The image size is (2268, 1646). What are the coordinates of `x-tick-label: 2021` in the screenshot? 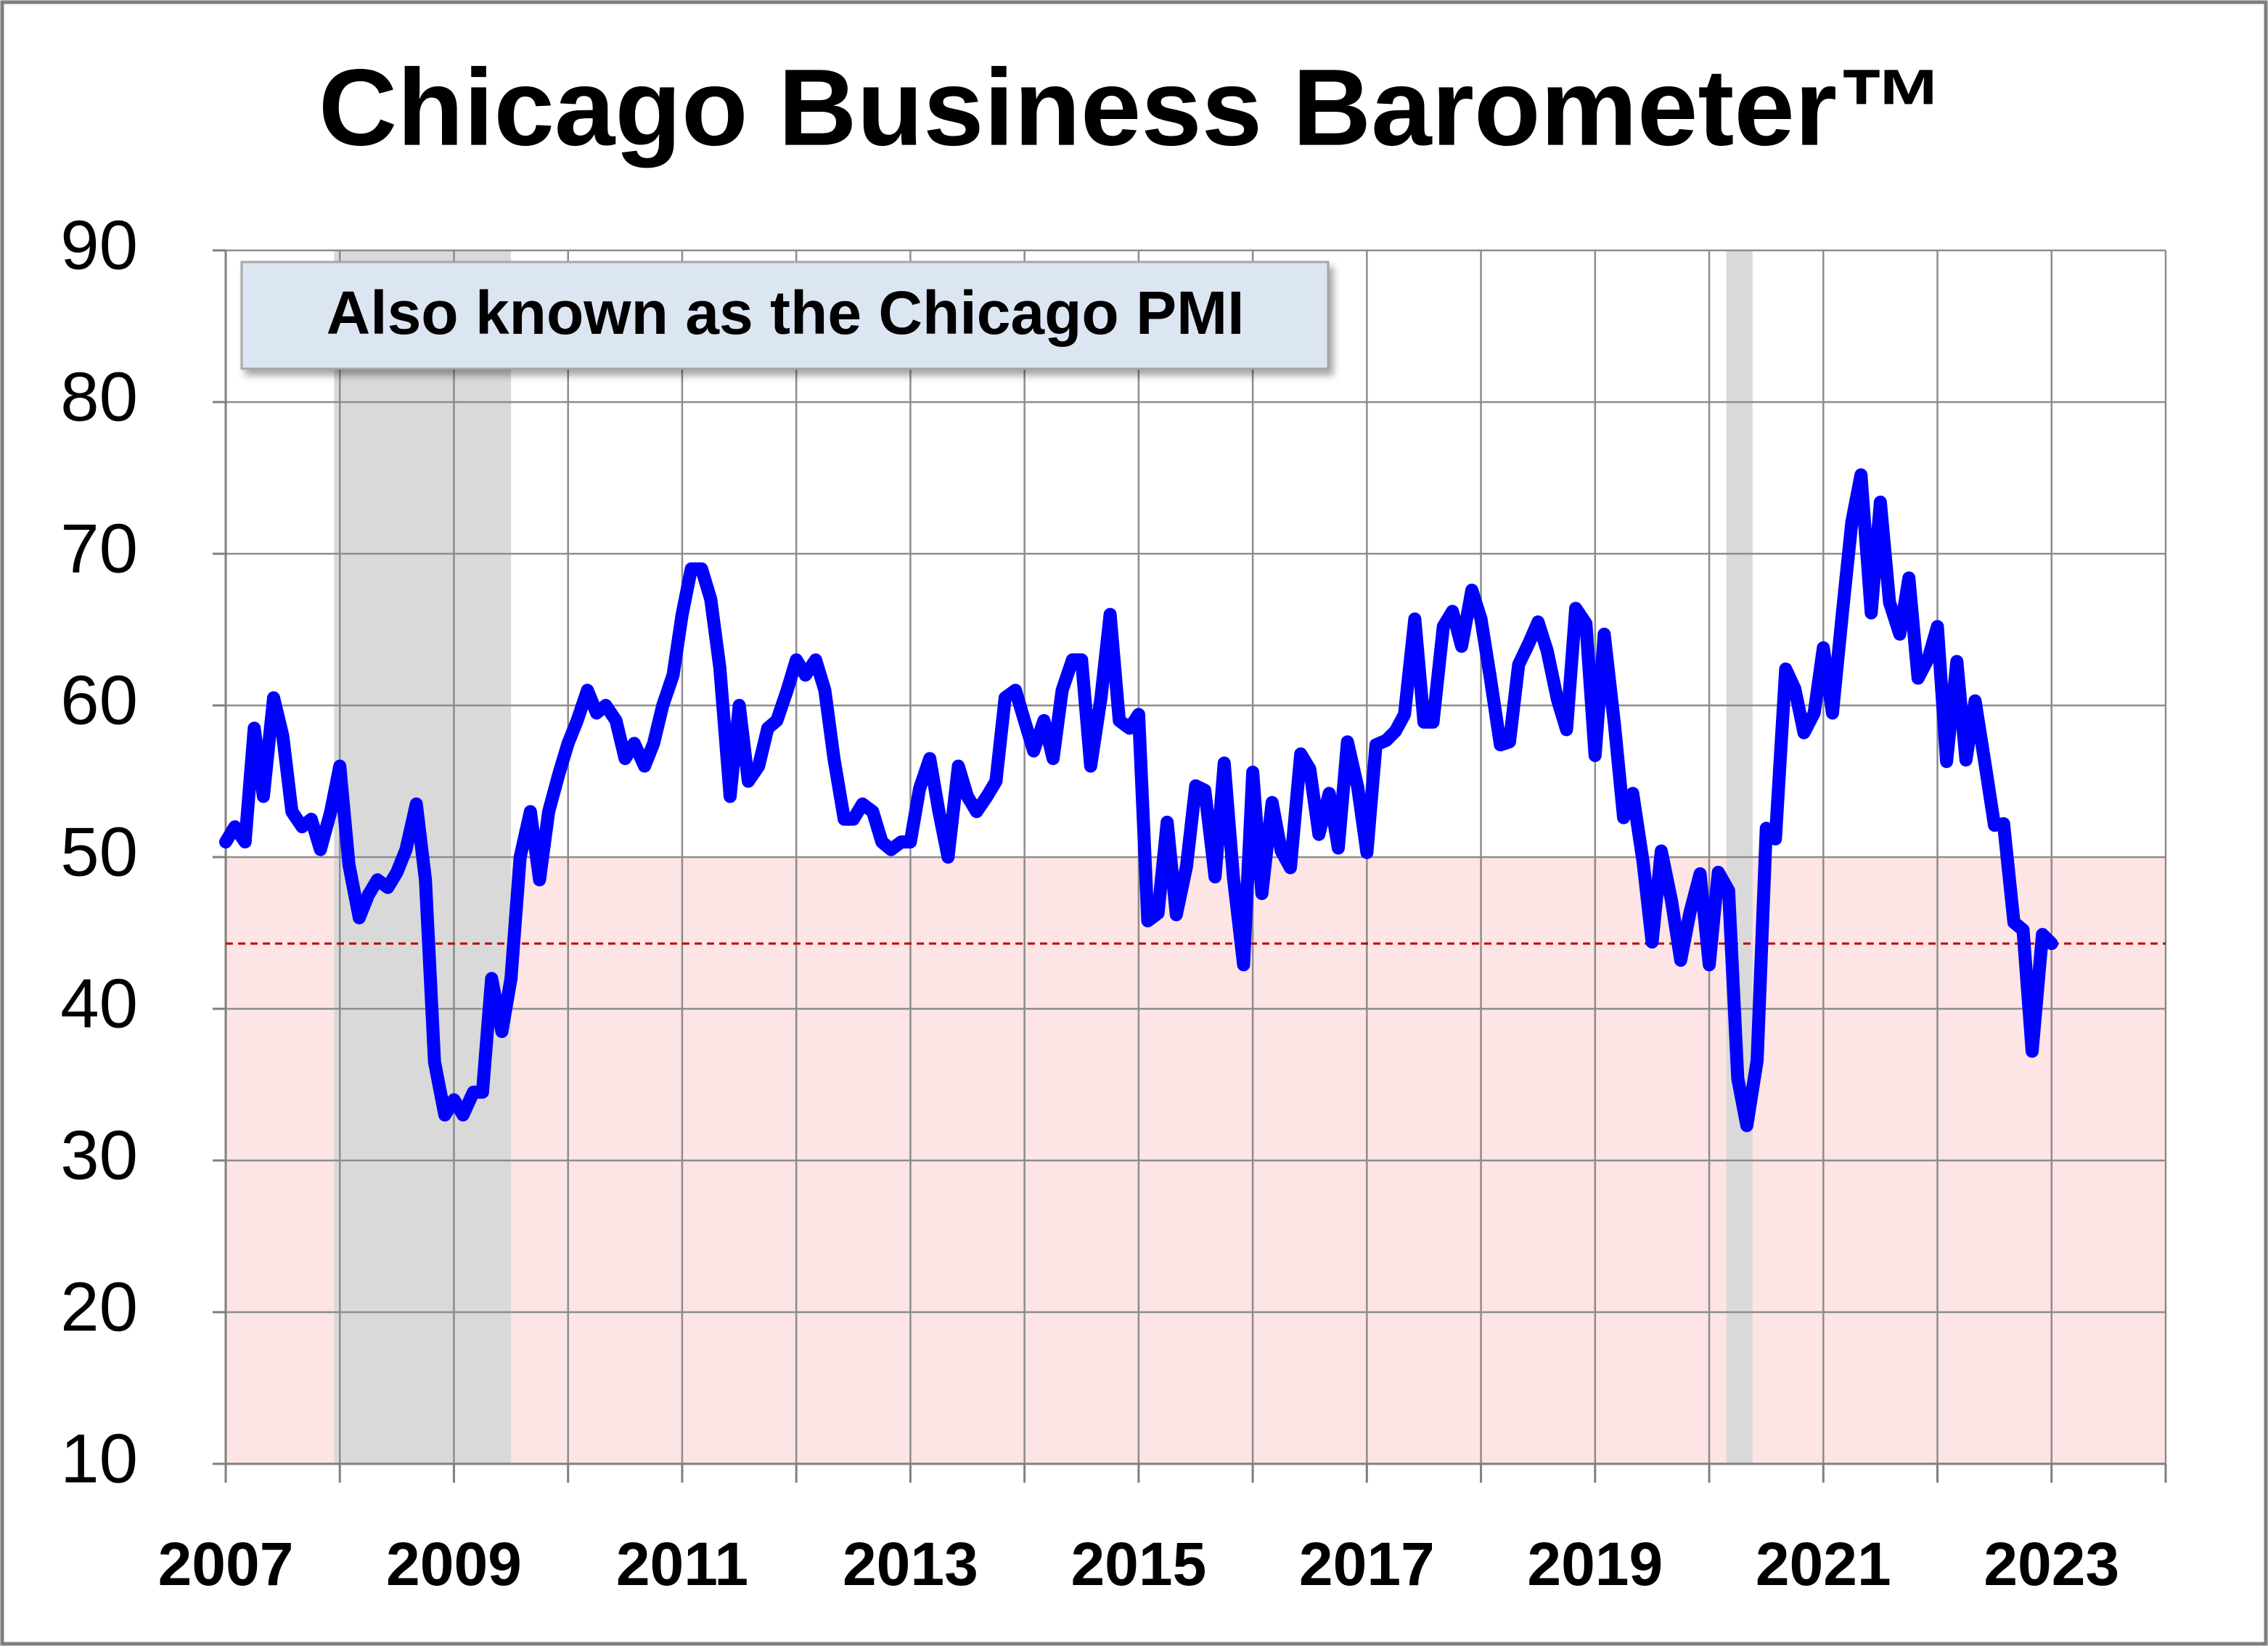 It's located at (1823, 1564).